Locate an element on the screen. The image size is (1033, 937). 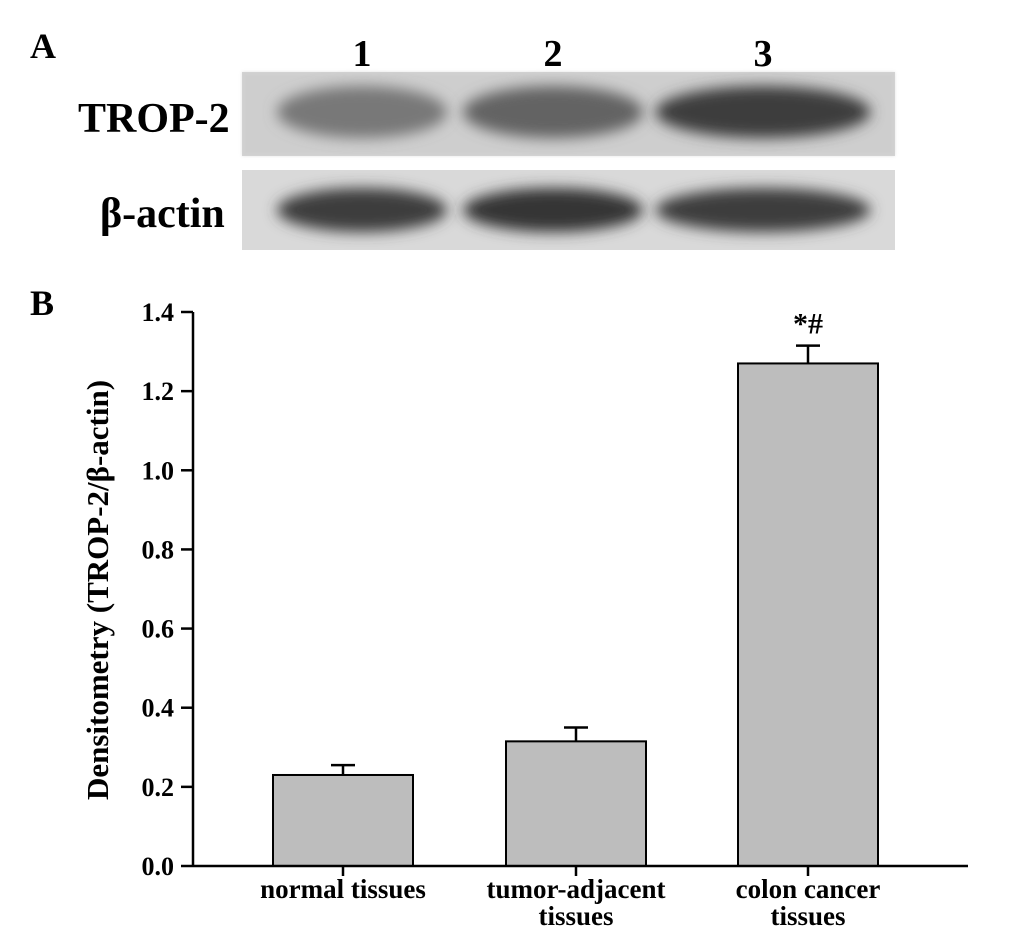
blot-strip-beta-actin is located at coordinates (568, 210).